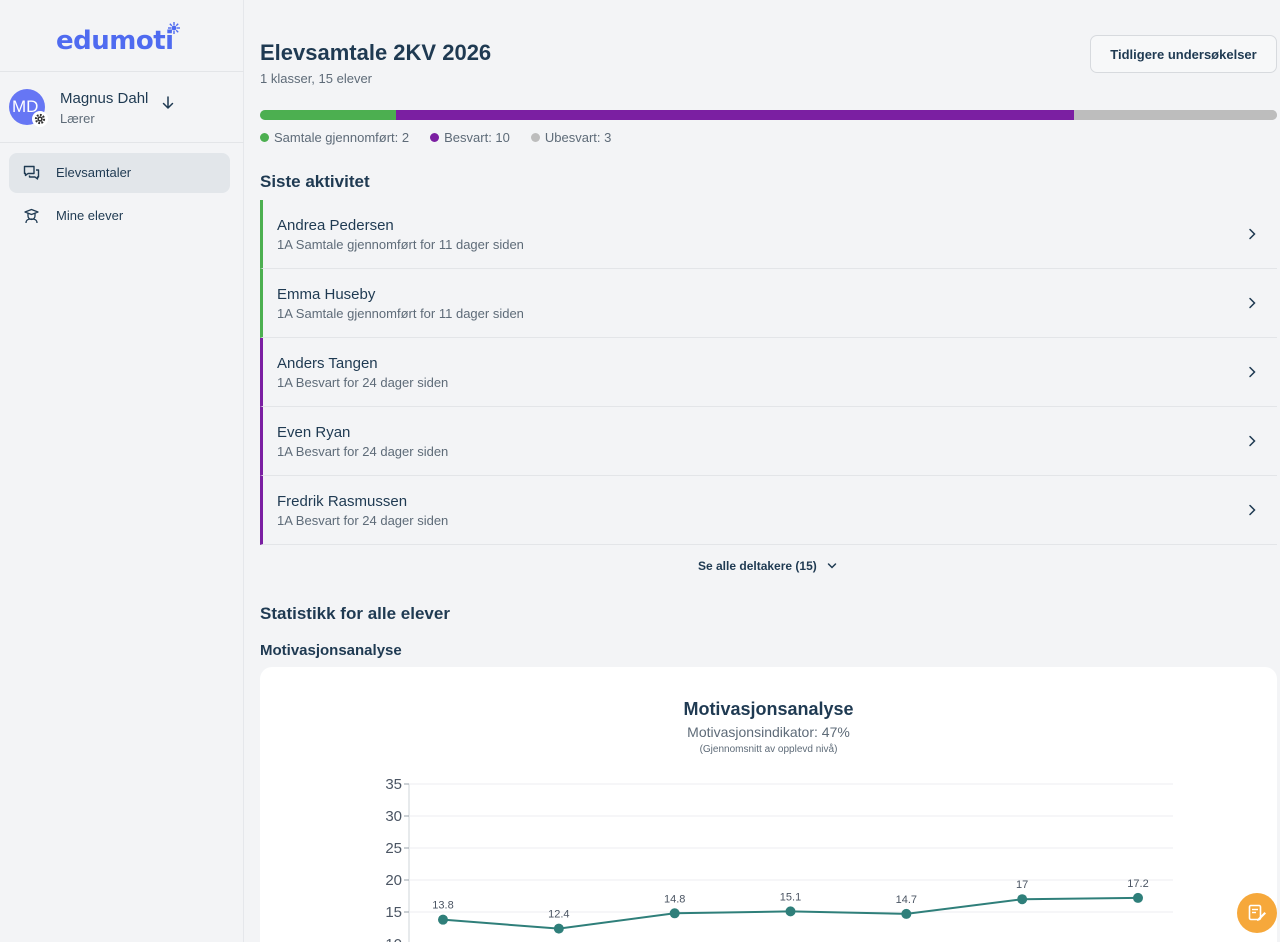 This screenshot has height=942, width=1280. Describe the element at coordinates (31, 216) in the screenshot. I see `student-icon` at that location.